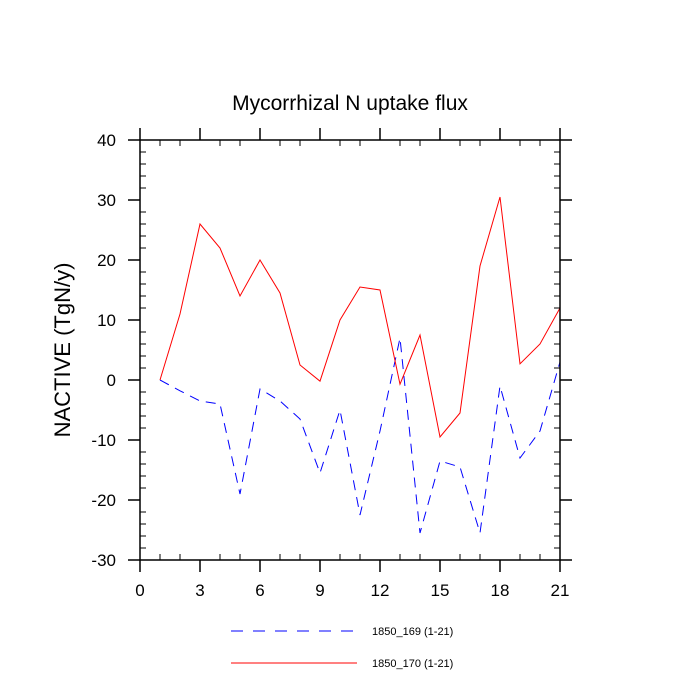  I want to click on x-tick-label: 3, so click(199, 590).